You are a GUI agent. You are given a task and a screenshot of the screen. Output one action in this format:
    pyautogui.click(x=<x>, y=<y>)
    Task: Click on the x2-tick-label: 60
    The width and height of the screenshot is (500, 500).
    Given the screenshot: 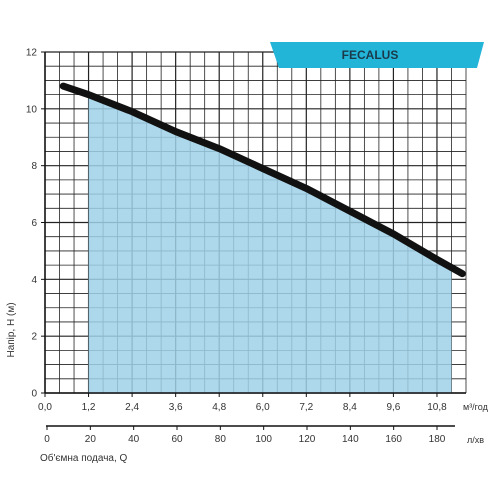 What is the action you would take?
    pyautogui.click(x=177, y=439)
    